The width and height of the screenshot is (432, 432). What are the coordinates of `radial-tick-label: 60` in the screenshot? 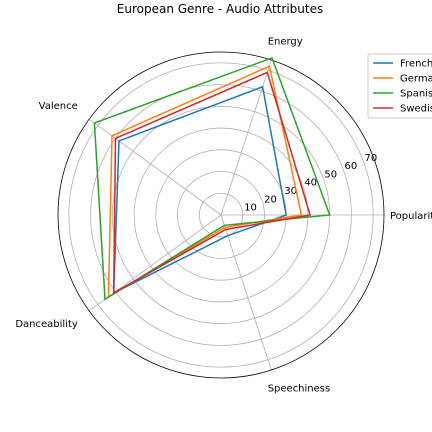 It's located at (350, 166).